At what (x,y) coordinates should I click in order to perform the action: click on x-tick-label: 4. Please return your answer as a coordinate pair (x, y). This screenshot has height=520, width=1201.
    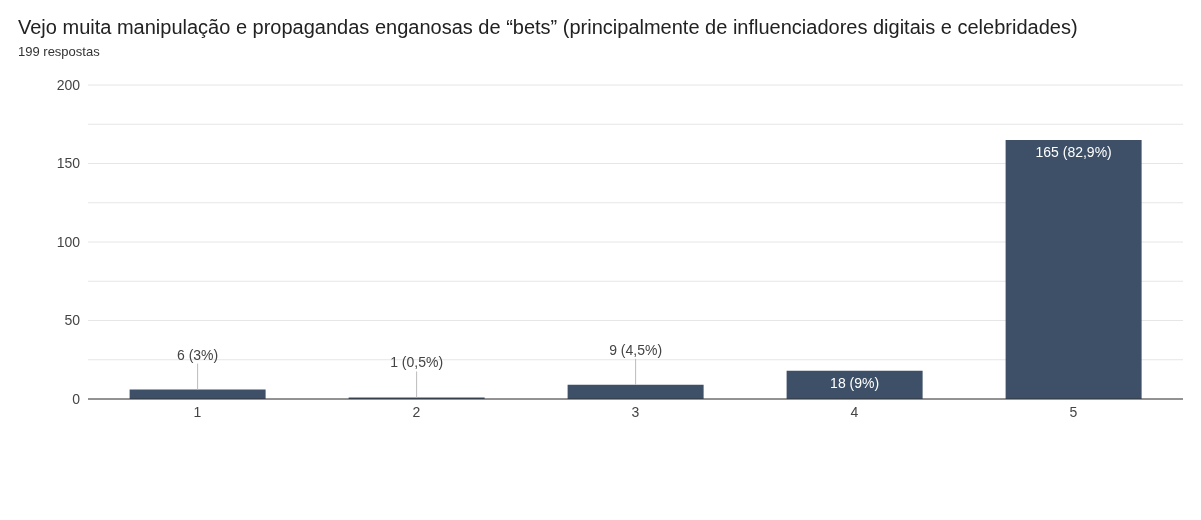
    Looking at the image, I should click on (854, 411).